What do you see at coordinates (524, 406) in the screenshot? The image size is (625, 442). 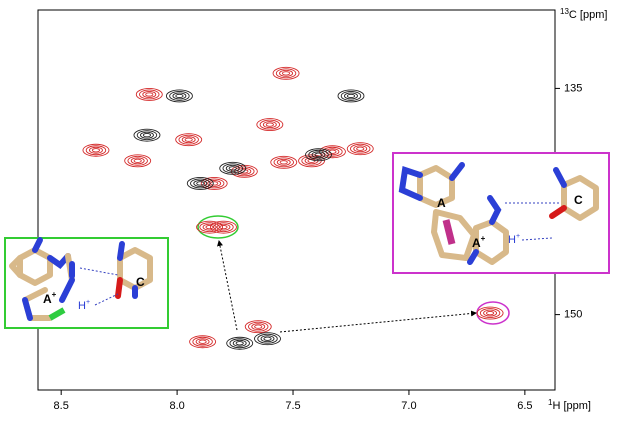 I see `x-tick-label: 6.5` at bounding box center [524, 406].